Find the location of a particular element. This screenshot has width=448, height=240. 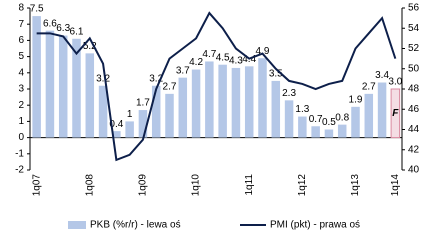

value-label: 6.3 is located at coordinates (63, 28).